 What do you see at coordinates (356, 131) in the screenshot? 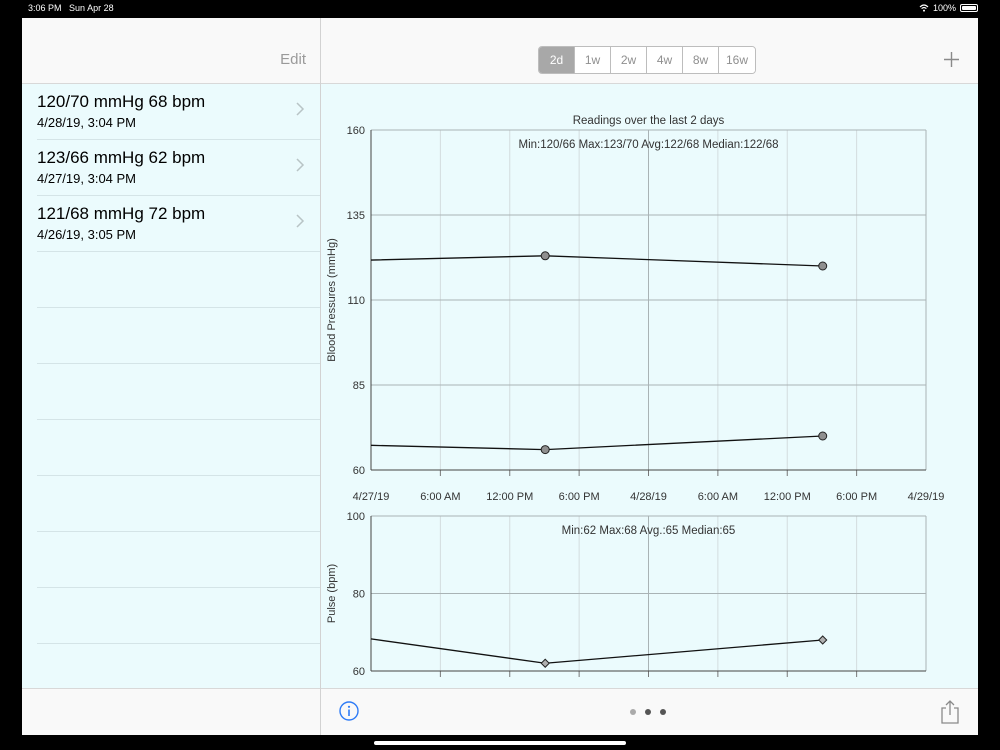
I see `y-tick-label: 160` at bounding box center [356, 131].